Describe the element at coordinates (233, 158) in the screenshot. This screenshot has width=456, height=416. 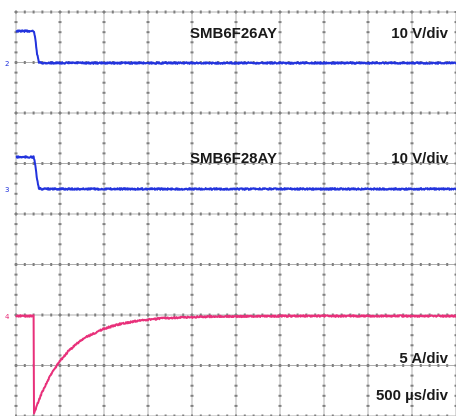
I see `channel-2-name-label: SMB6F28AY` at that location.